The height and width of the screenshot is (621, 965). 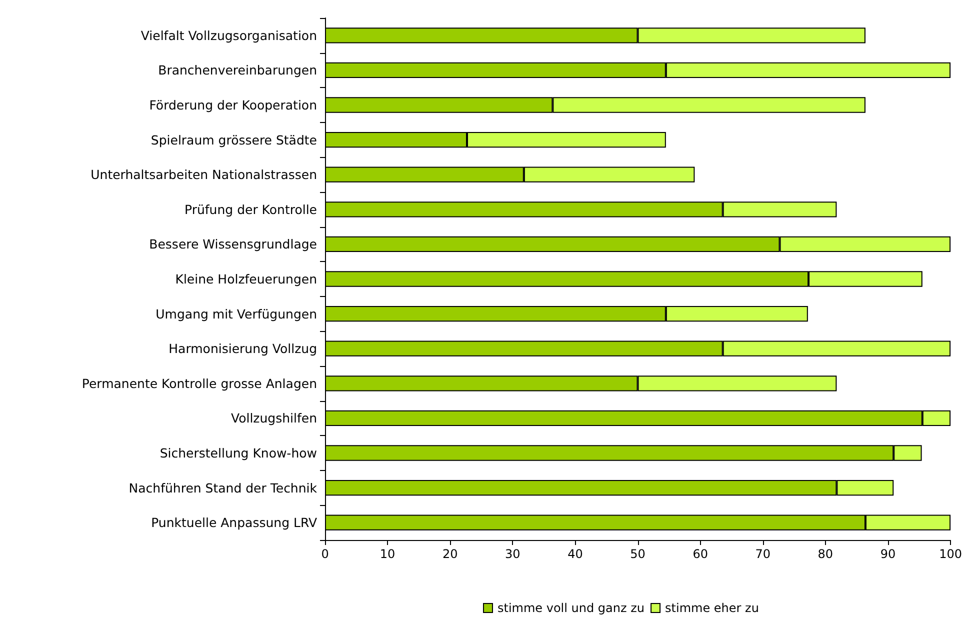 What do you see at coordinates (233, 244) in the screenshot?
I see `y-tick-label: Bessere Wissensgrundlage` at bounding box center [233, 244].